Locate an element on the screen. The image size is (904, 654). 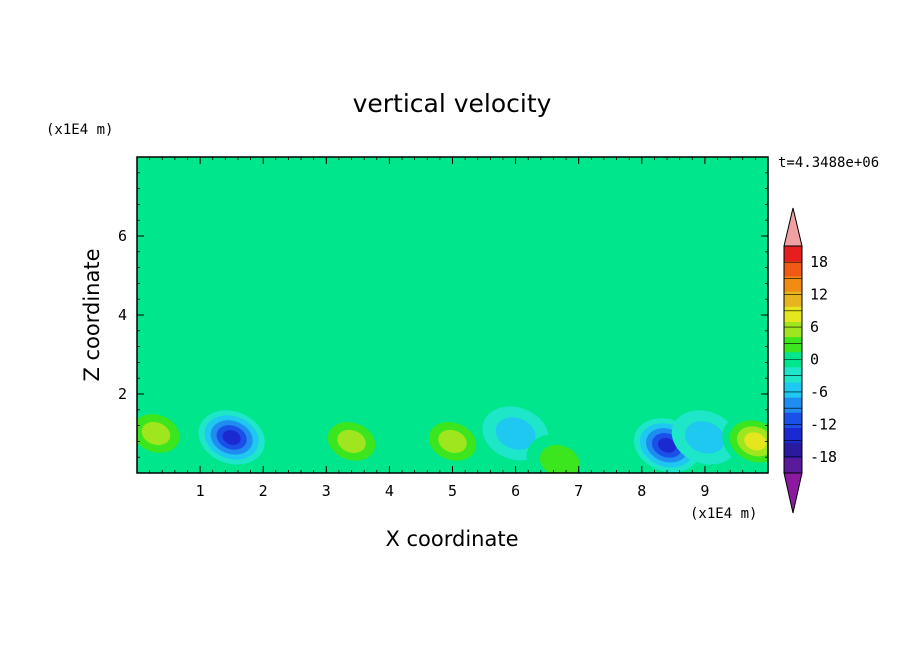
colorbar-label: 18 is located at coordinates (819, 262).